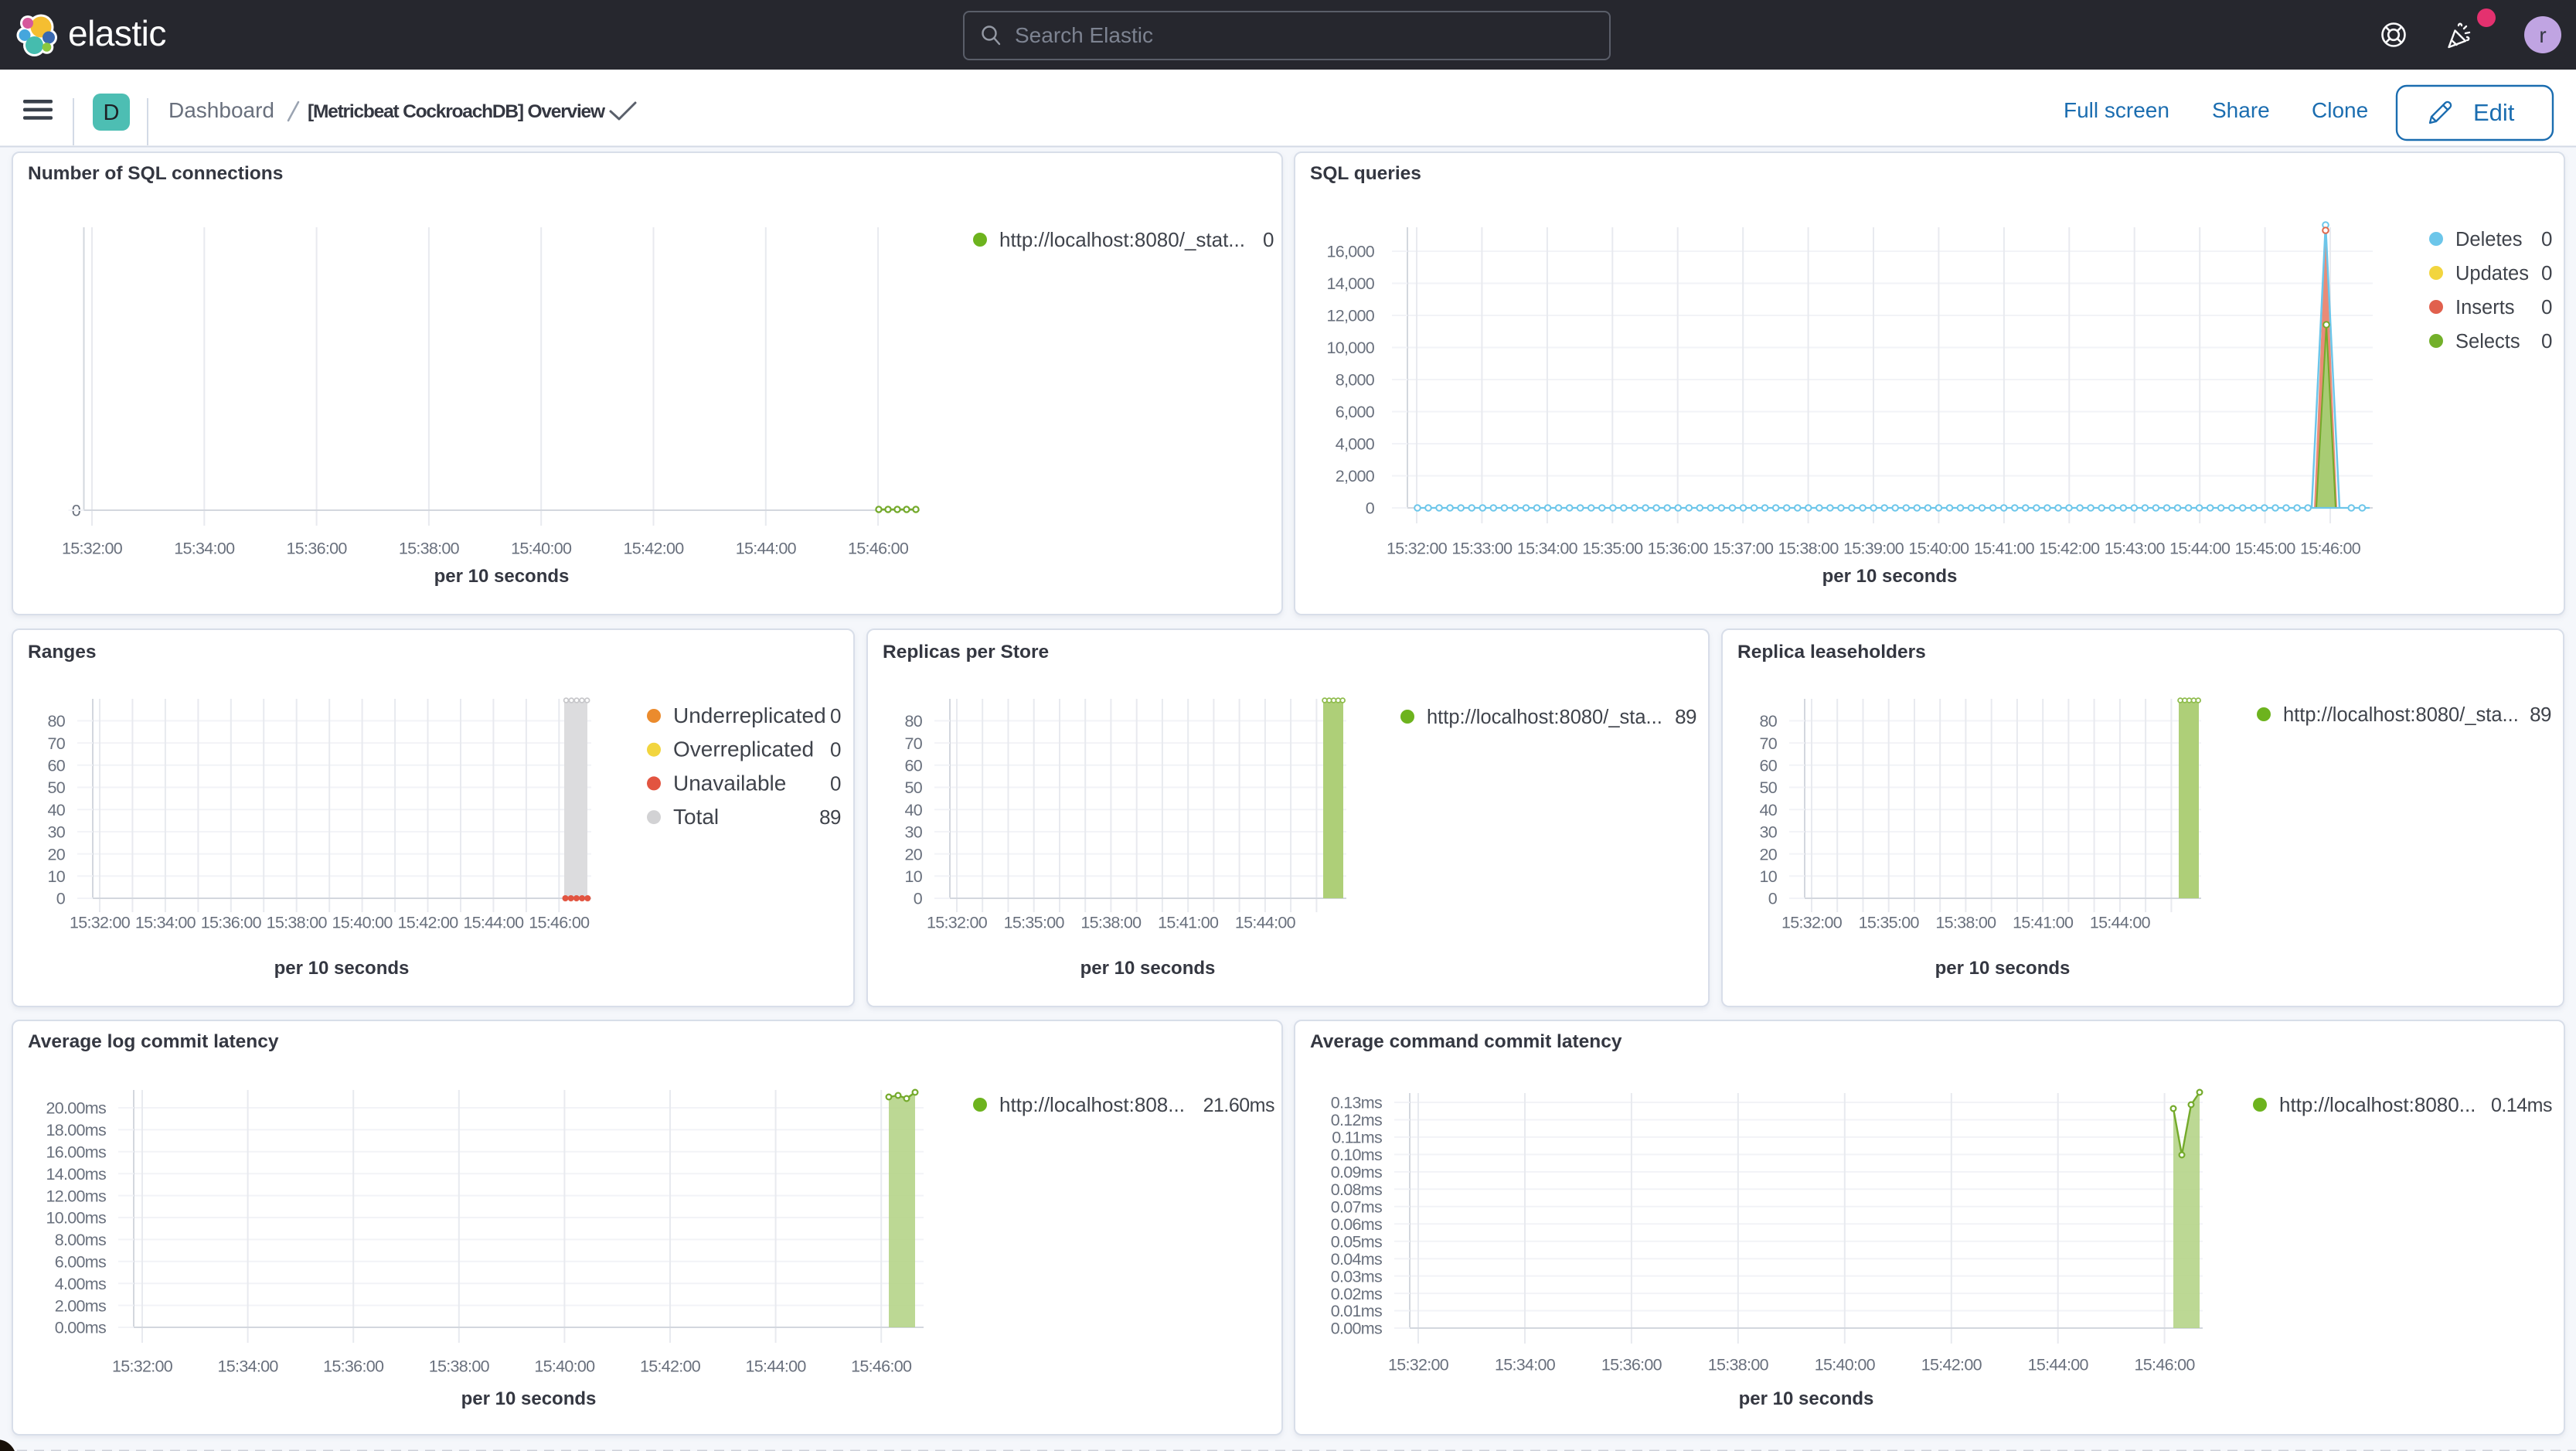 Image resolution: width=2576 pixels, height=1451 pixels. I want to click on svg-text: 89, so click(1685, 716).